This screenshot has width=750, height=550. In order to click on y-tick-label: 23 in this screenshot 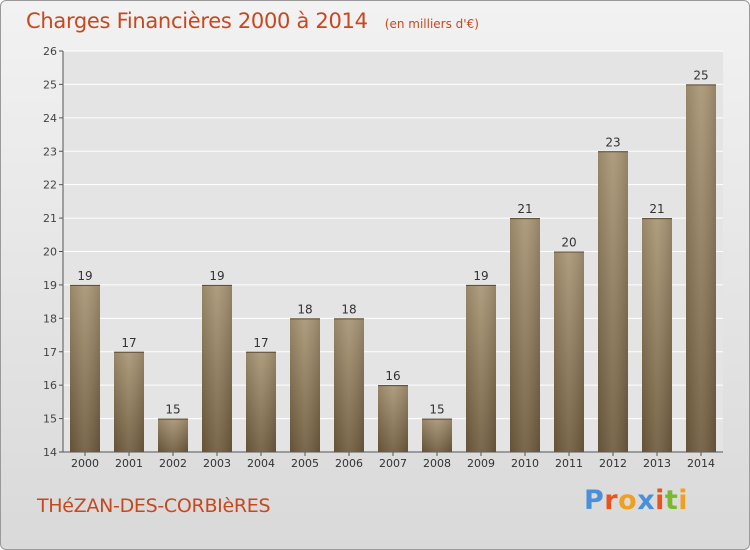, I will do `click(50, 151)`.